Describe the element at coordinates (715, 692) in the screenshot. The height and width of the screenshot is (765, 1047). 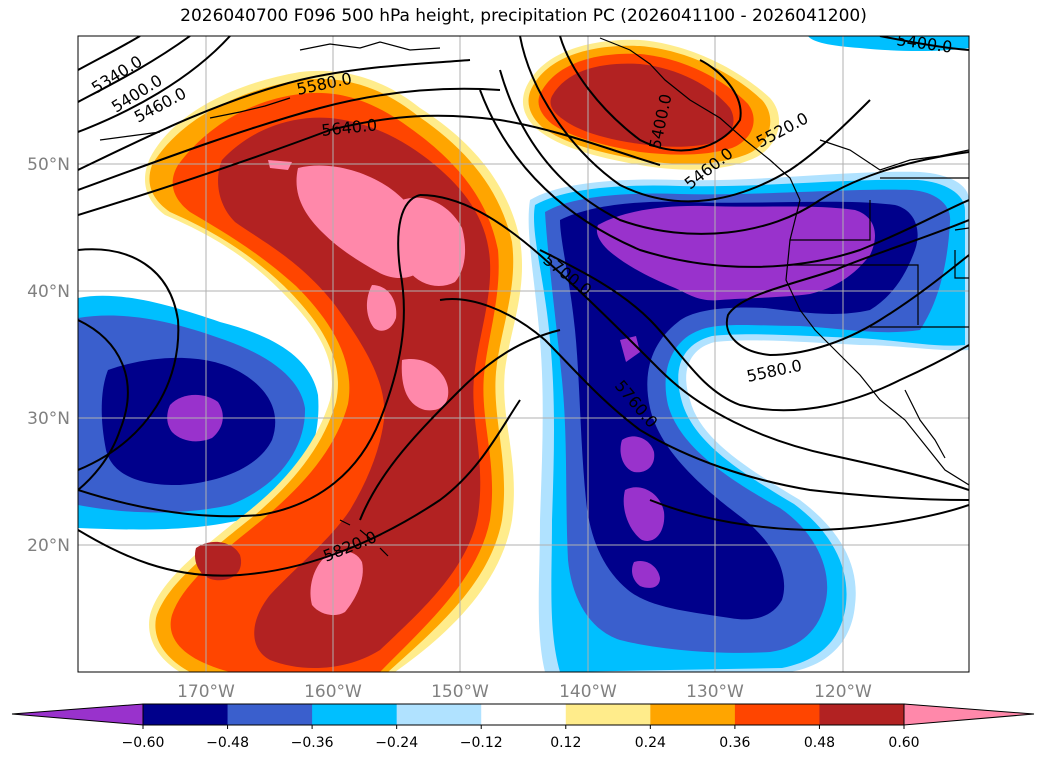
I see `lon-label-130w: 130°W` at that location.